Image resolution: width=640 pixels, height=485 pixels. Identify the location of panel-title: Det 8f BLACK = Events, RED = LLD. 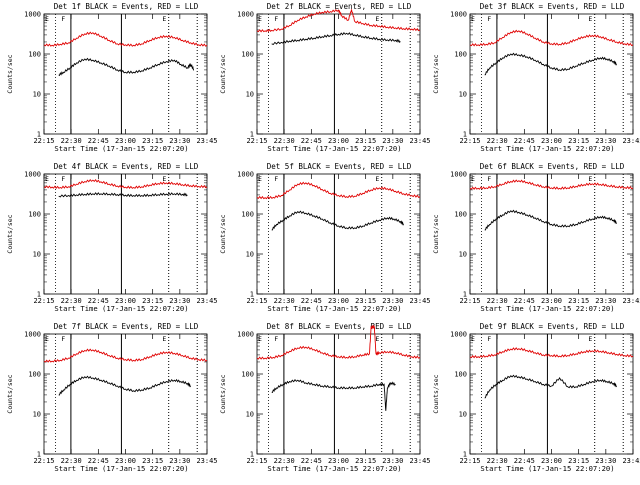
(339, 326).